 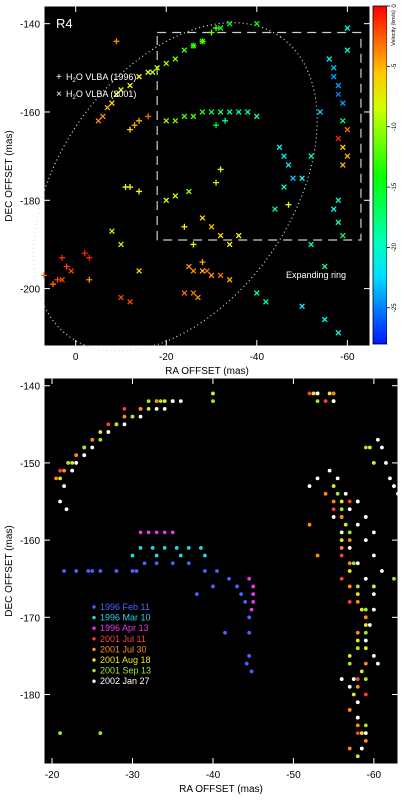 I want to click on velocity-colorbar, so click(x=380, y=175).